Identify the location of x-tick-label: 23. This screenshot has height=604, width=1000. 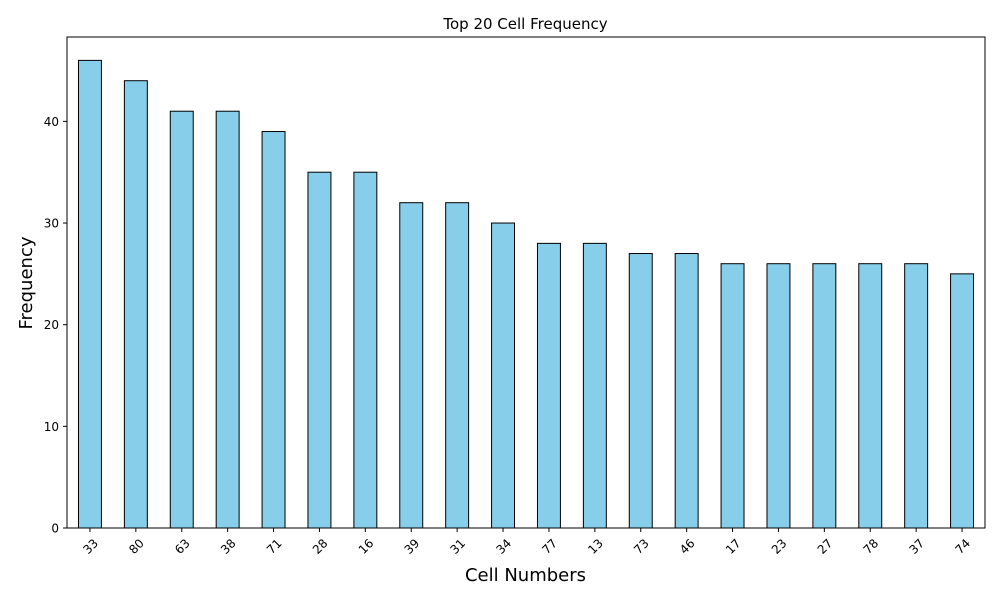
(779, 546).